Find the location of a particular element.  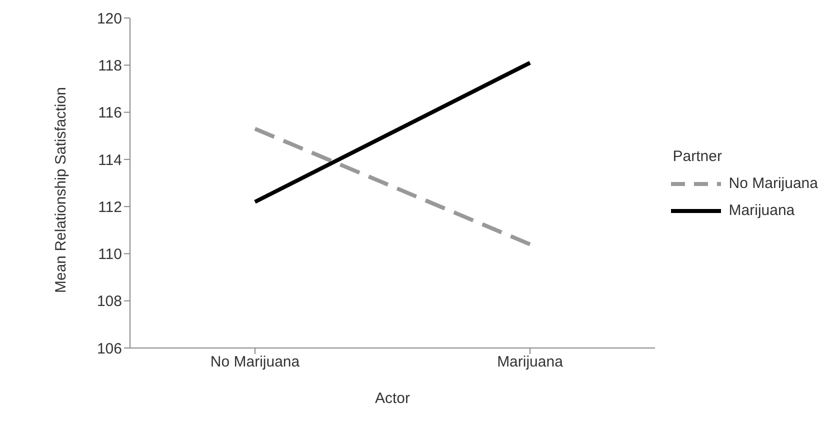

y-tick-label: 114 is located at coordinates (110, 160).